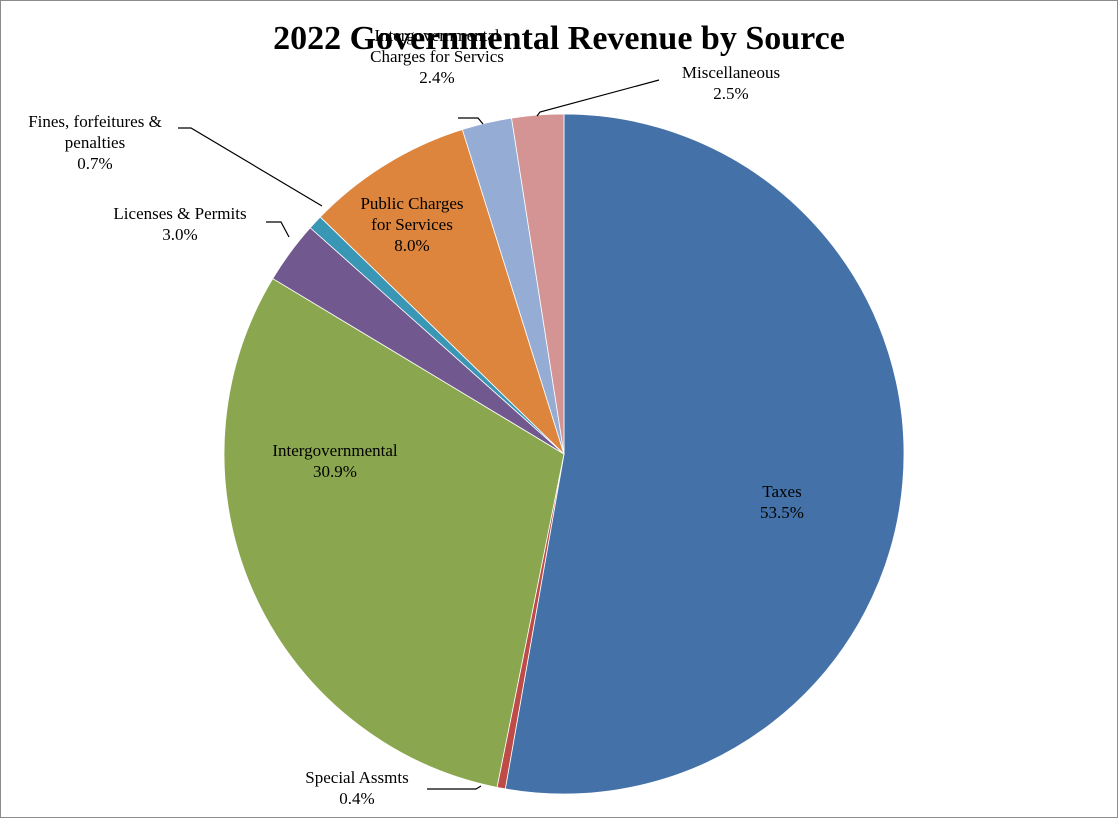 The height and width of the screenshot is (818, 1118). What do you see at coordinates (179, 234) in the screenshot?
I see `data-label-percent: 3.0%` at bounding box center [179, 234].